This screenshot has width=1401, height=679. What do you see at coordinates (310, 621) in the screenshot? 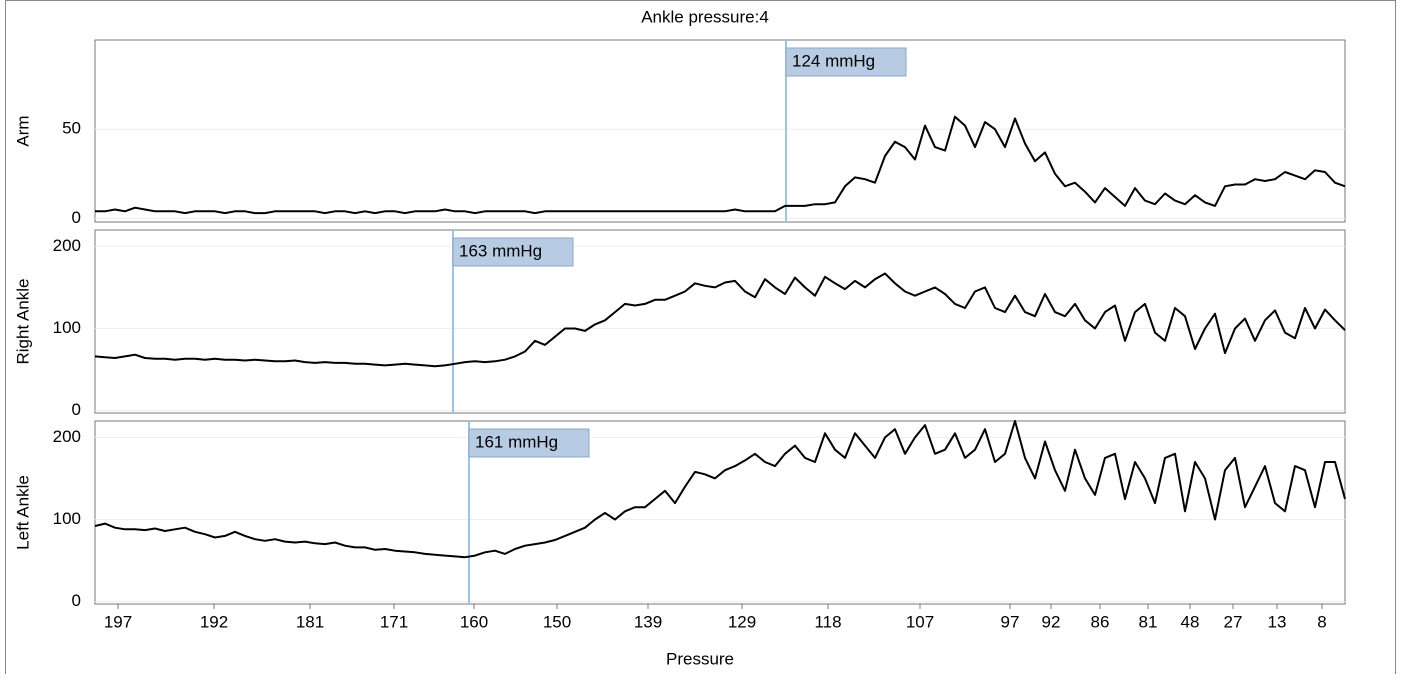
I see `x-tick-label: 181` at bounding box center [310, 621].